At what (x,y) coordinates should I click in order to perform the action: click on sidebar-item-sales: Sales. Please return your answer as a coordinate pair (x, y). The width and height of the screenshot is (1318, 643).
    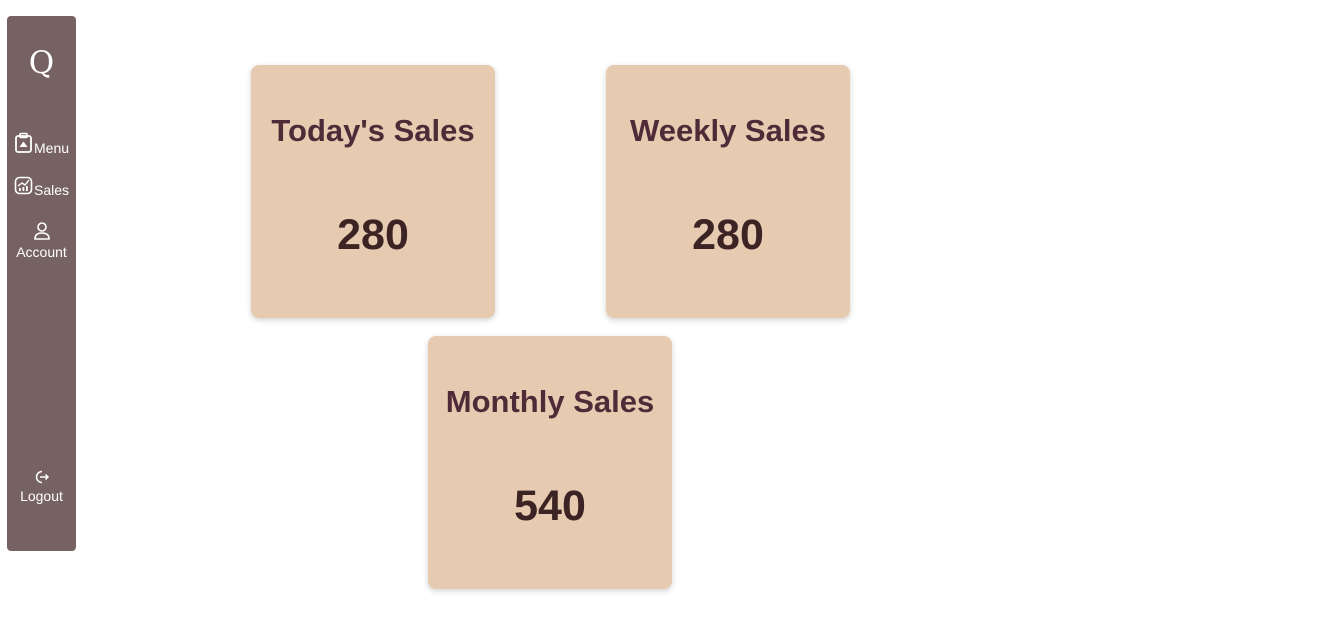
    Looking at the image, I should click on (42, 187).